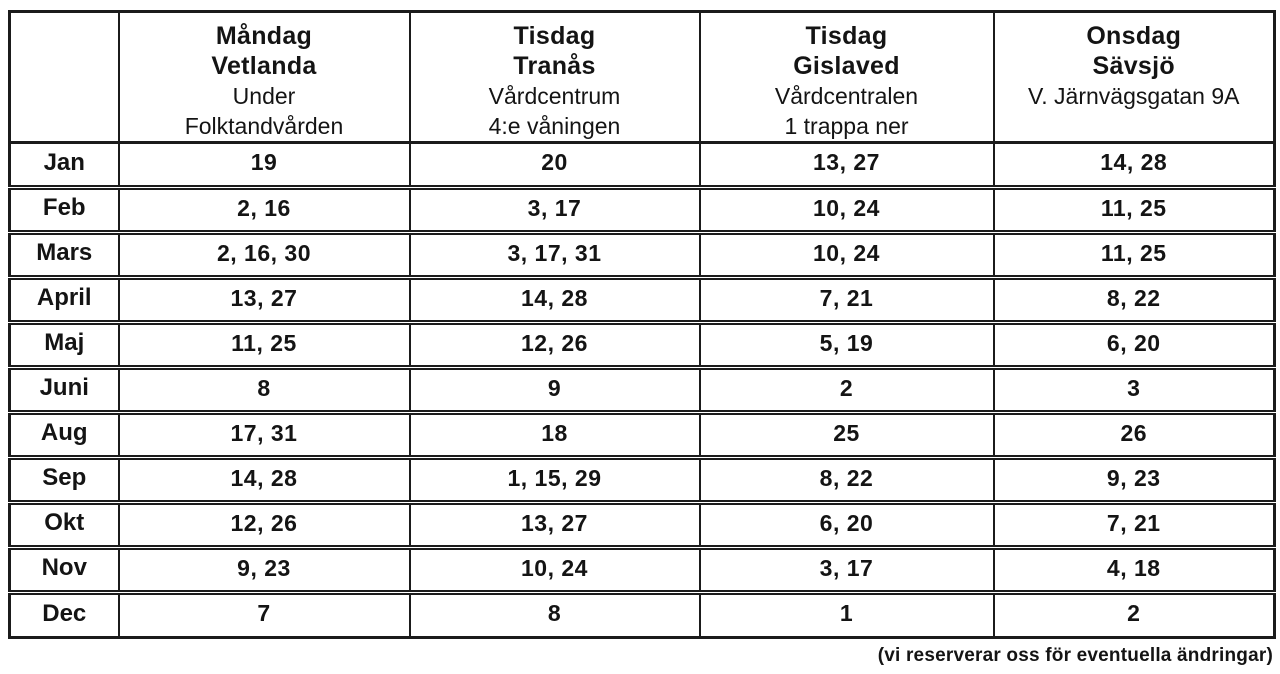 The image size is (1280, 674). What do you see at coordinates (554, 126) in the screenshot?
I see `column-address-line: 4:e våningen` at bounding box center [554, 126].